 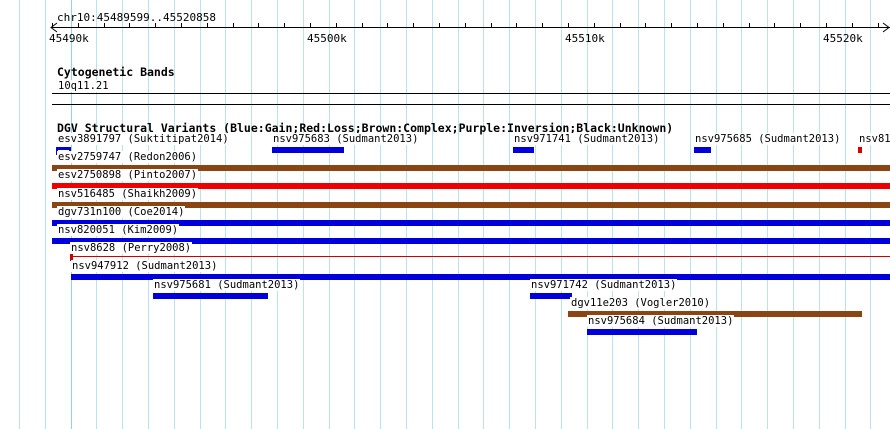 What do you see at coordinates (128, 193) in the screenshot?
I see `feature-label: nsv516485 (Shaikh2009)` at bounding box center [128, 193].